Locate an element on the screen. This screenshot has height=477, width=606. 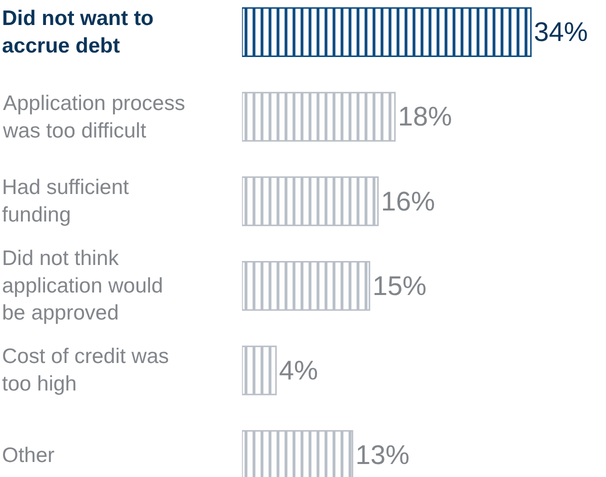
y-tick-label: Other is located at coordinates (28, 455).